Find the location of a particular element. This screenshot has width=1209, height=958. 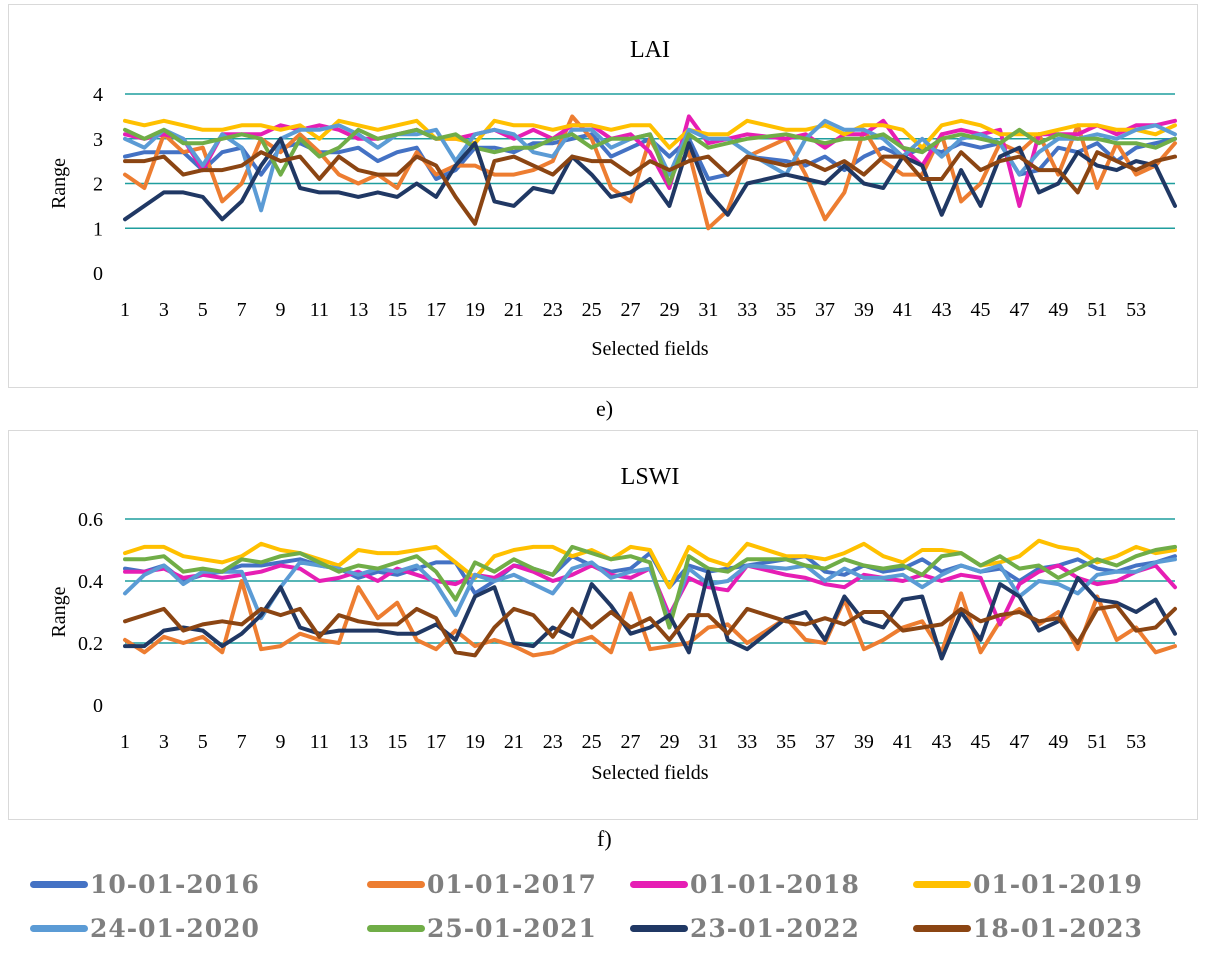

legend-label: 01-01-2017 is located at coordinates (512, 884).